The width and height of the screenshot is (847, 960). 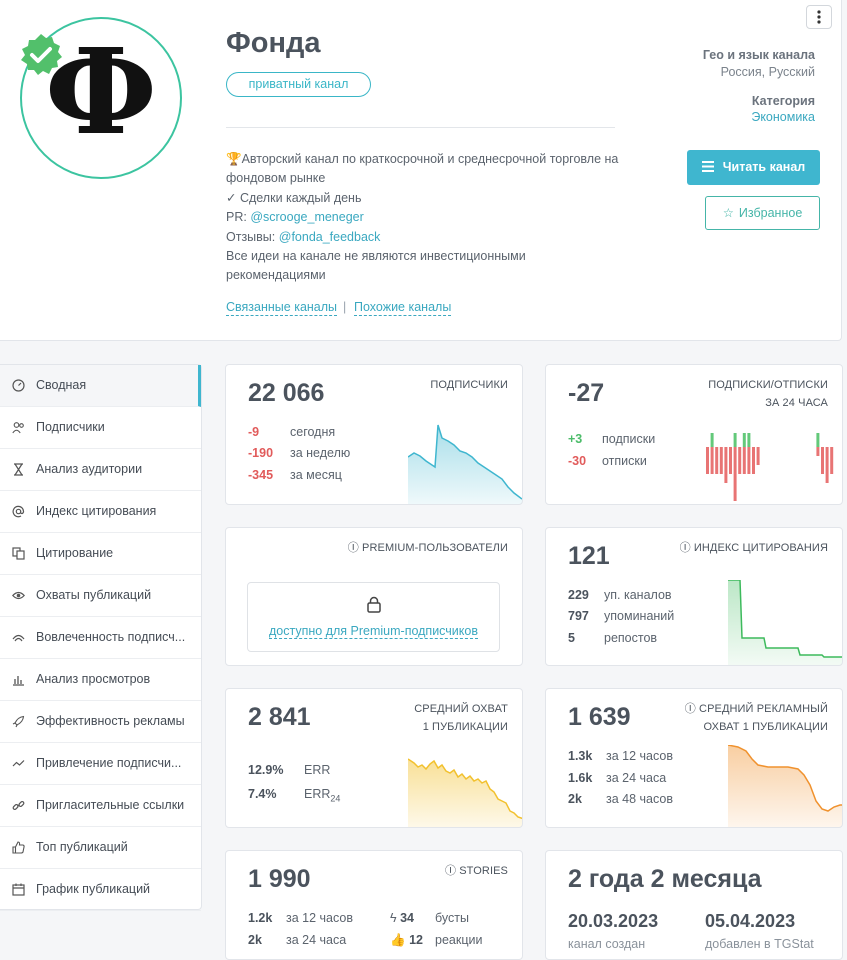 I want to click on sidebar-item: График публикаций, so click(x=100, y=890).